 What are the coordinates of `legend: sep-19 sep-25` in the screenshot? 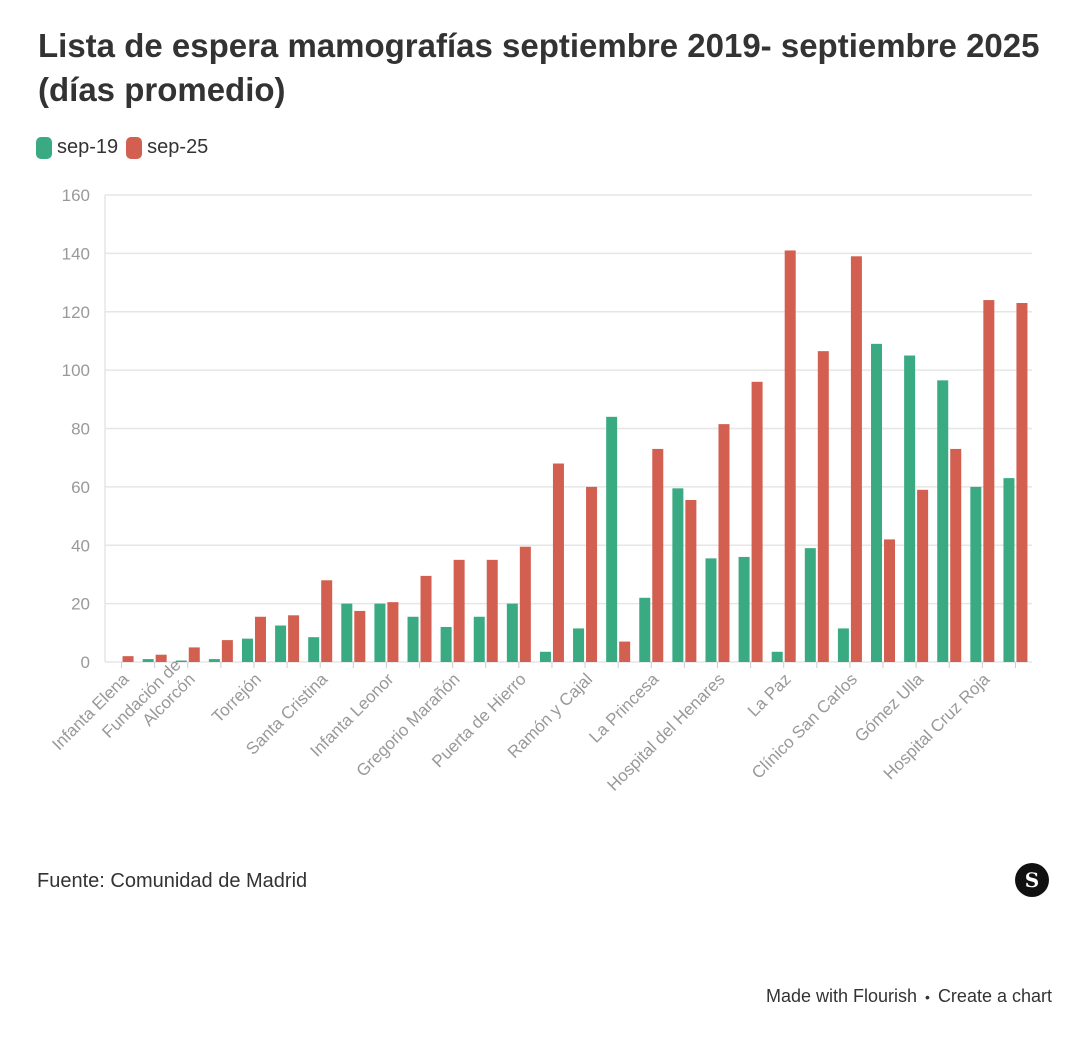 It's located at (123, 147).